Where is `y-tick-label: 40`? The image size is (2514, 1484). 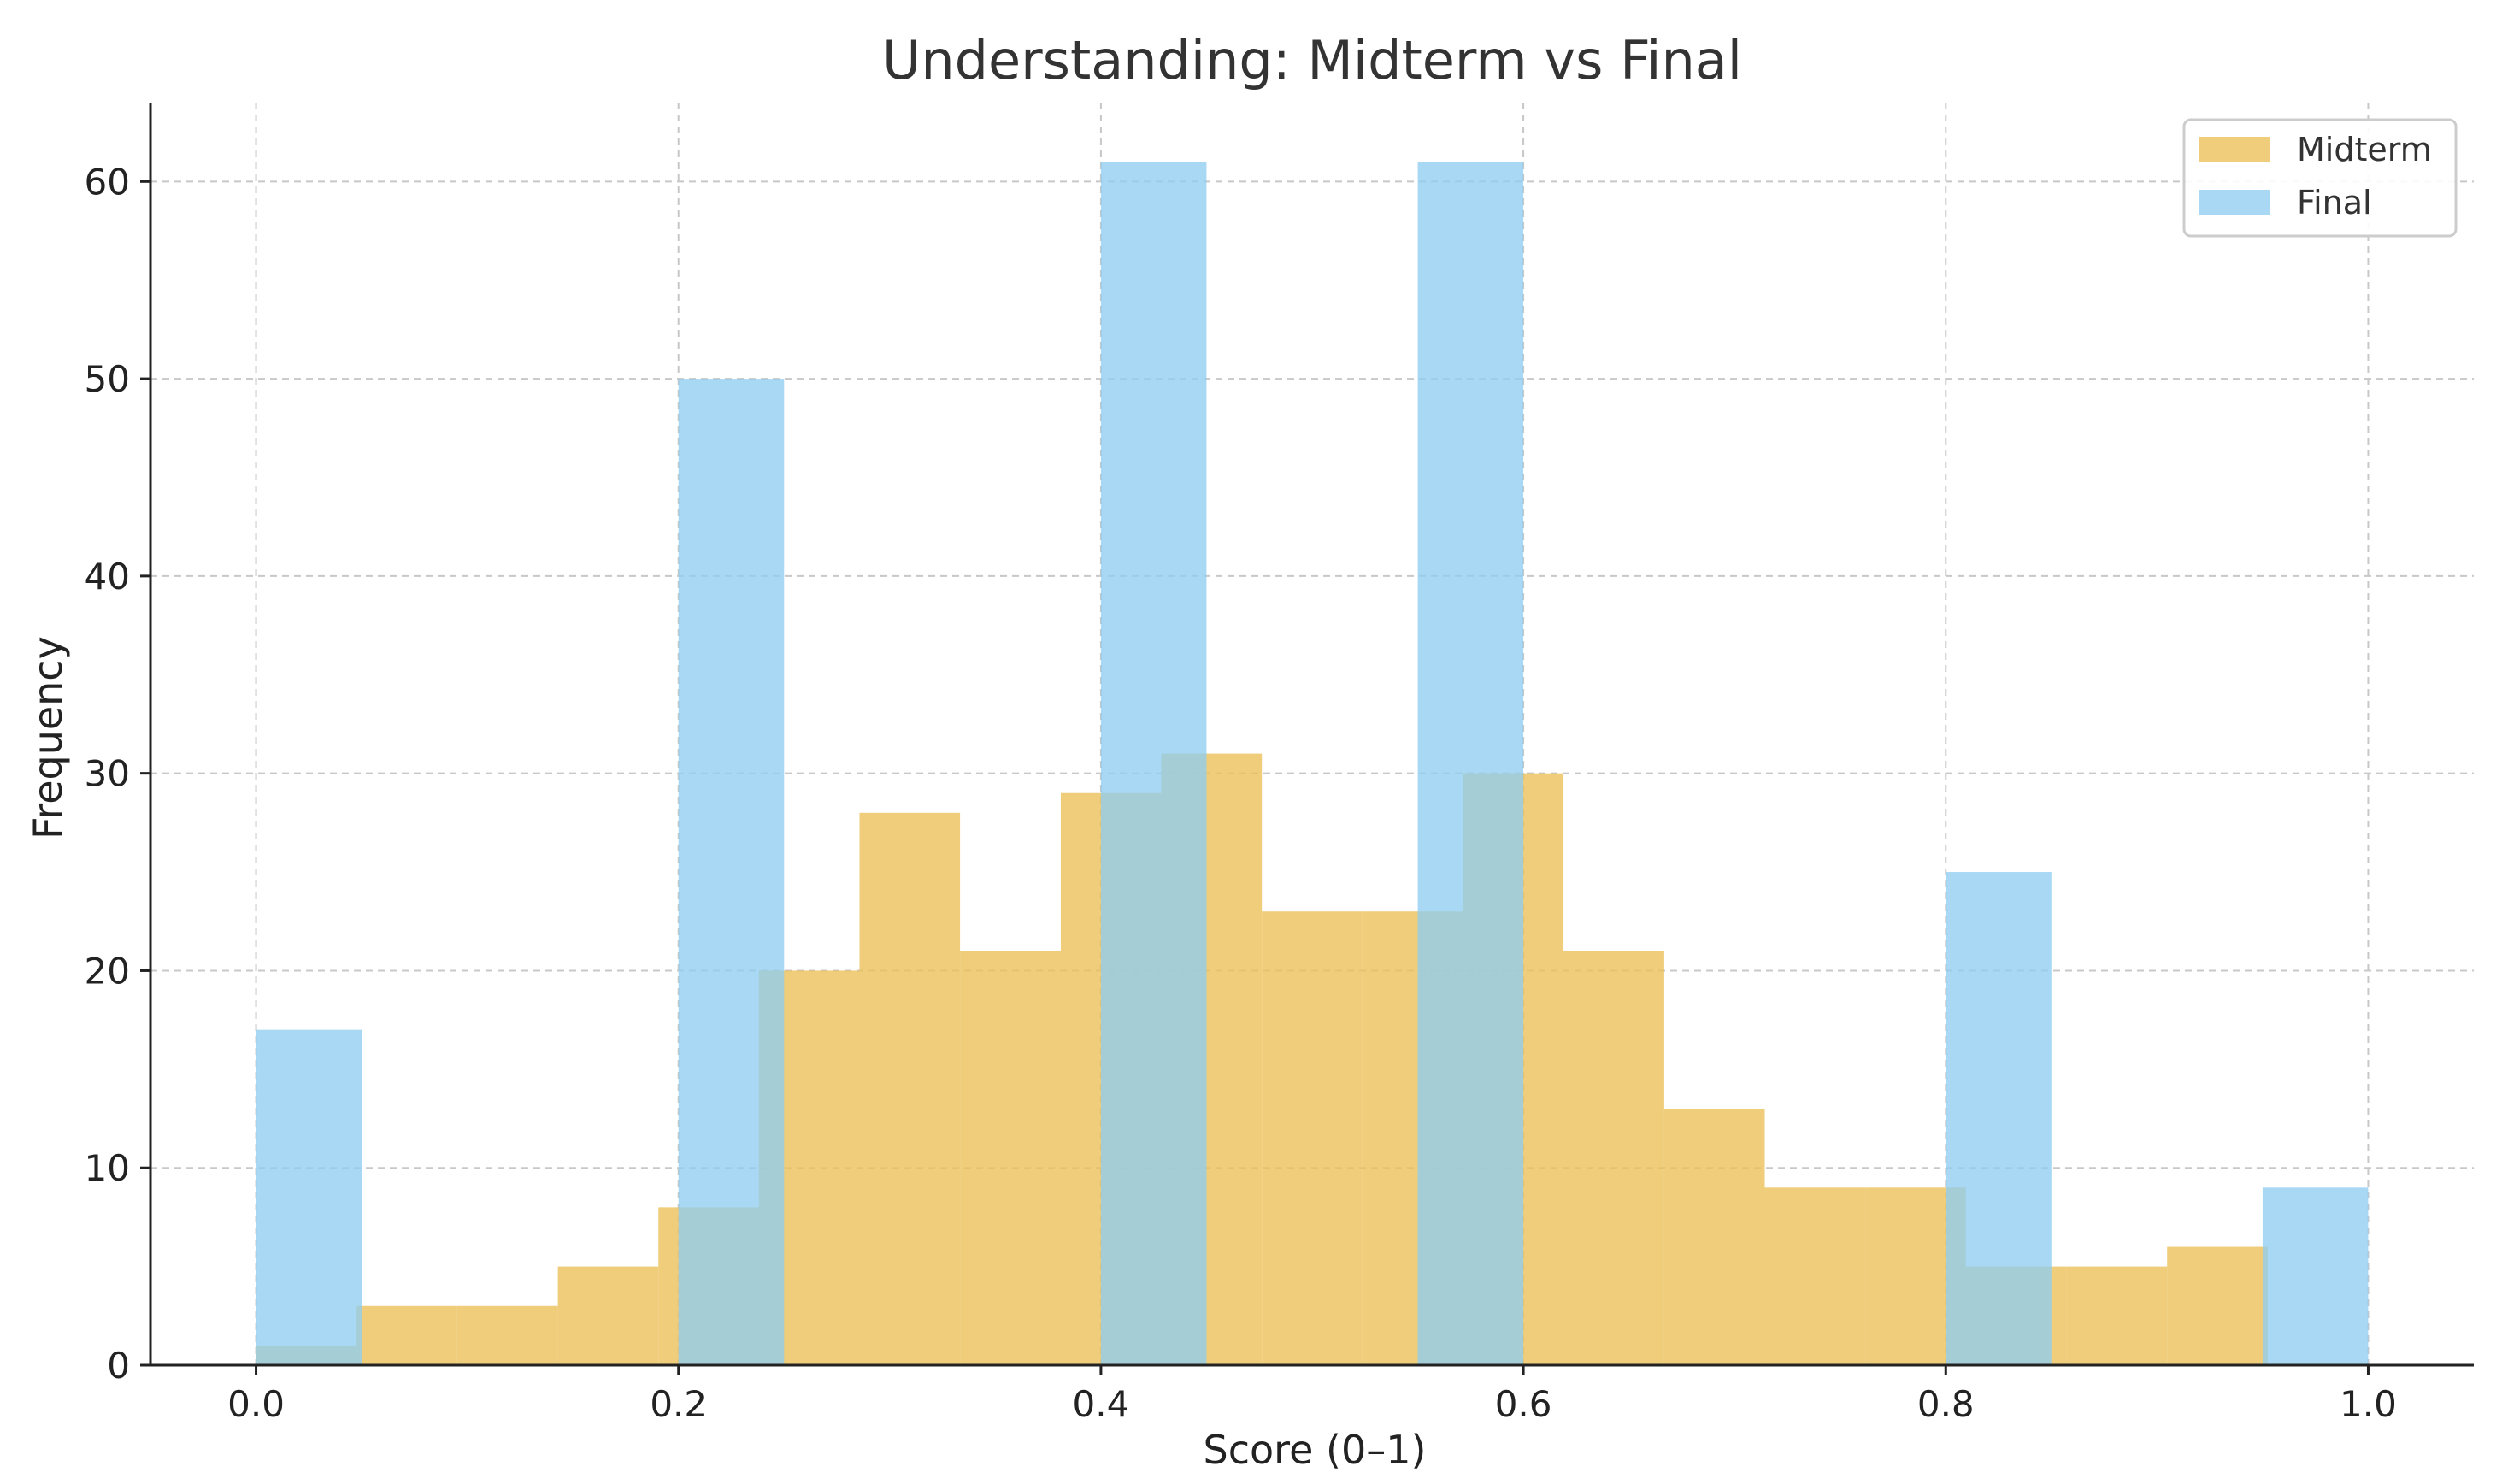
y-tick-label: 40 is located at coordinates (107, 577).